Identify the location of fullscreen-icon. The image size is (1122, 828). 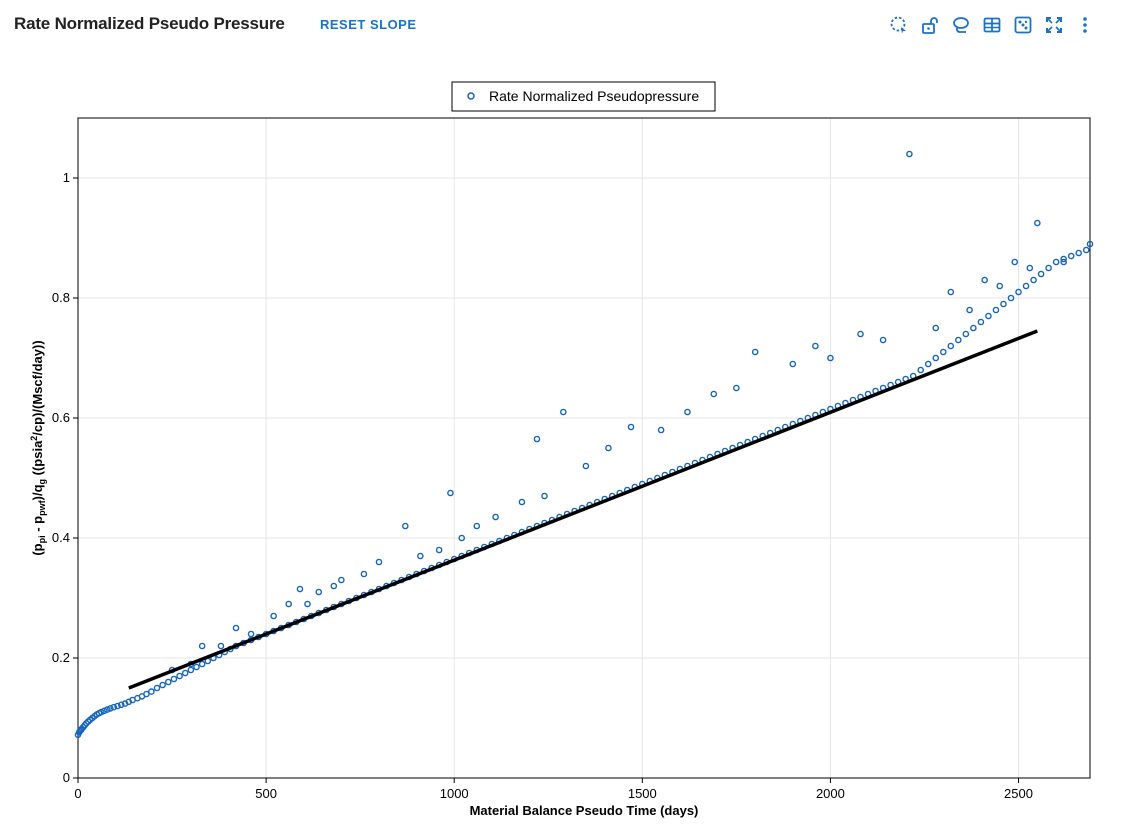
(1054, 25).